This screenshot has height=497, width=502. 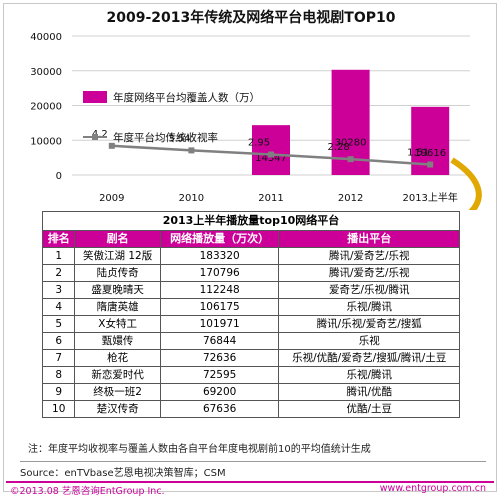 I want to click on table-row: 6 甄嬛传 76844 乐视, so click(x=250, y=341).